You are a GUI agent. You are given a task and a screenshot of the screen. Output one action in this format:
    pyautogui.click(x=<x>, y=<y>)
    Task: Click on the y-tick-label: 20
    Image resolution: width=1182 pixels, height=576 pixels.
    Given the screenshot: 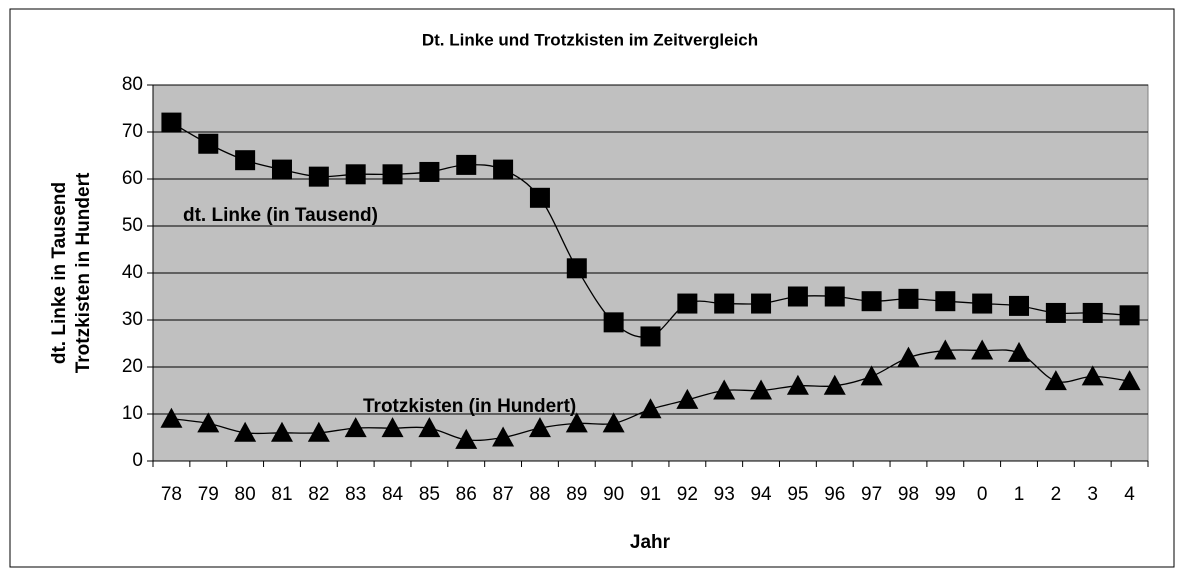 What is the action you would take?
    pyautogui.click(x=132, y=366)
    